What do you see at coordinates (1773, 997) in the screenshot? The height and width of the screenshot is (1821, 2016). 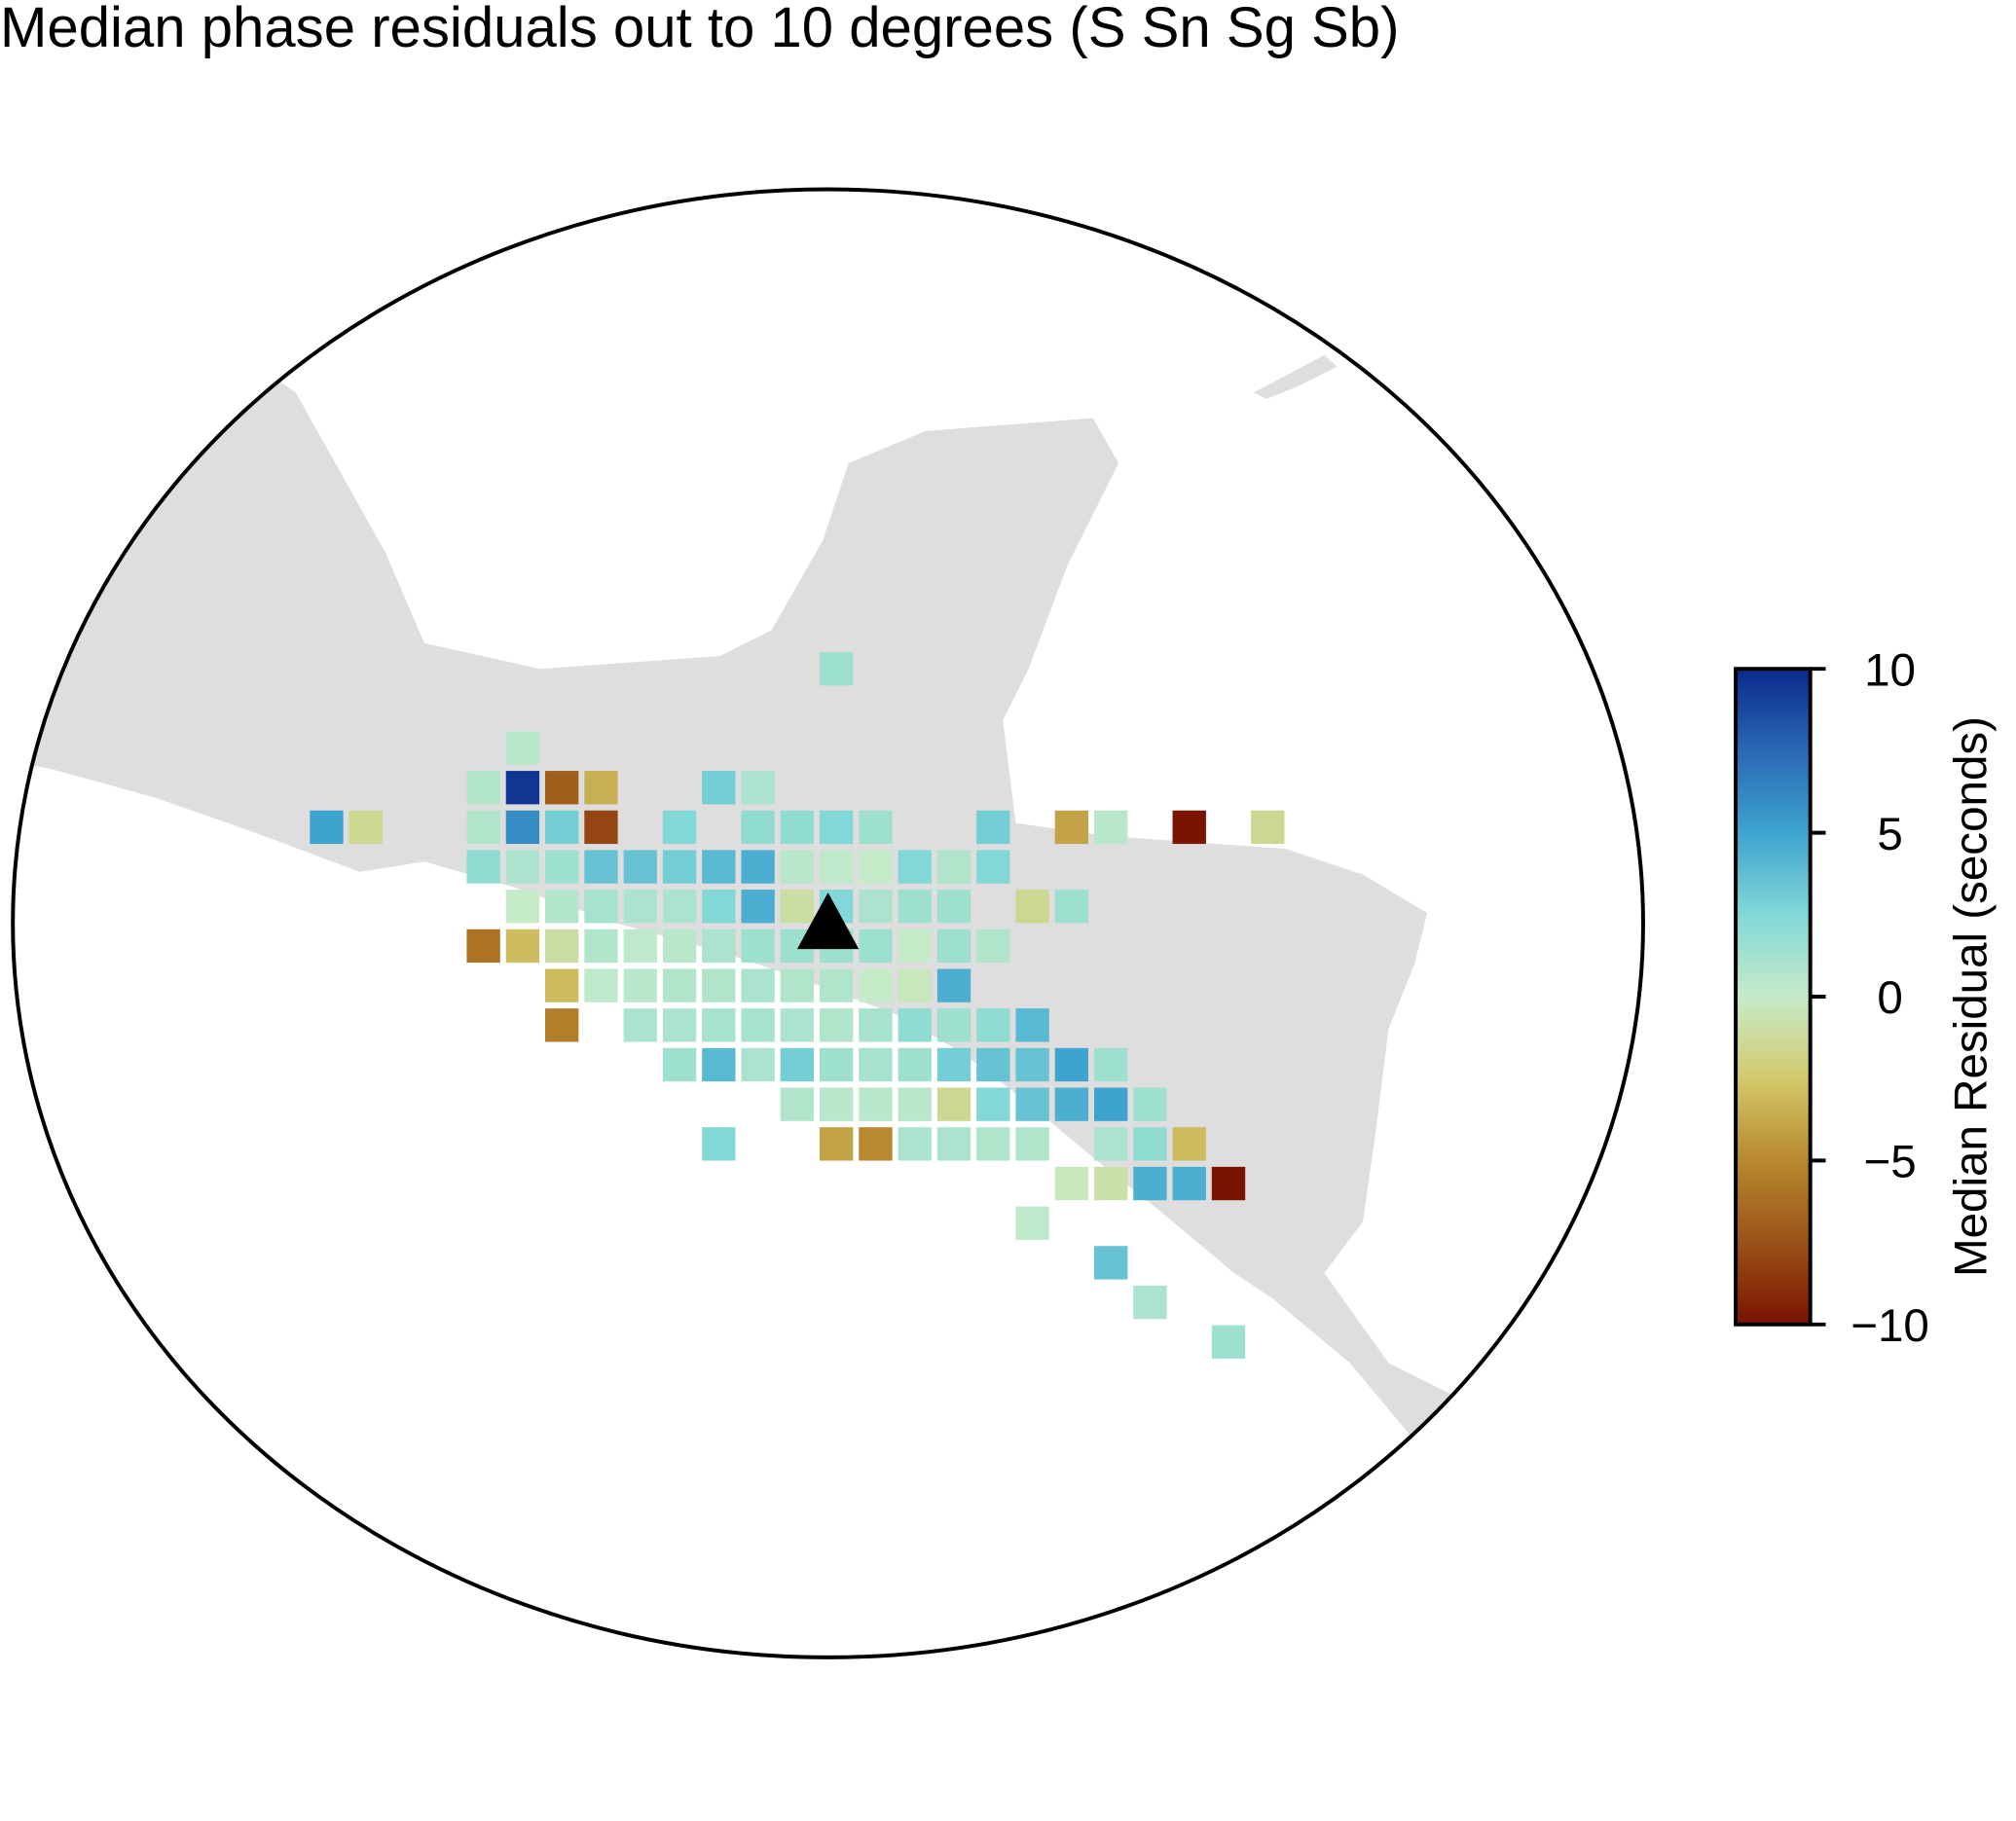 I see `colorbar` at bounding box center [1773, 997].